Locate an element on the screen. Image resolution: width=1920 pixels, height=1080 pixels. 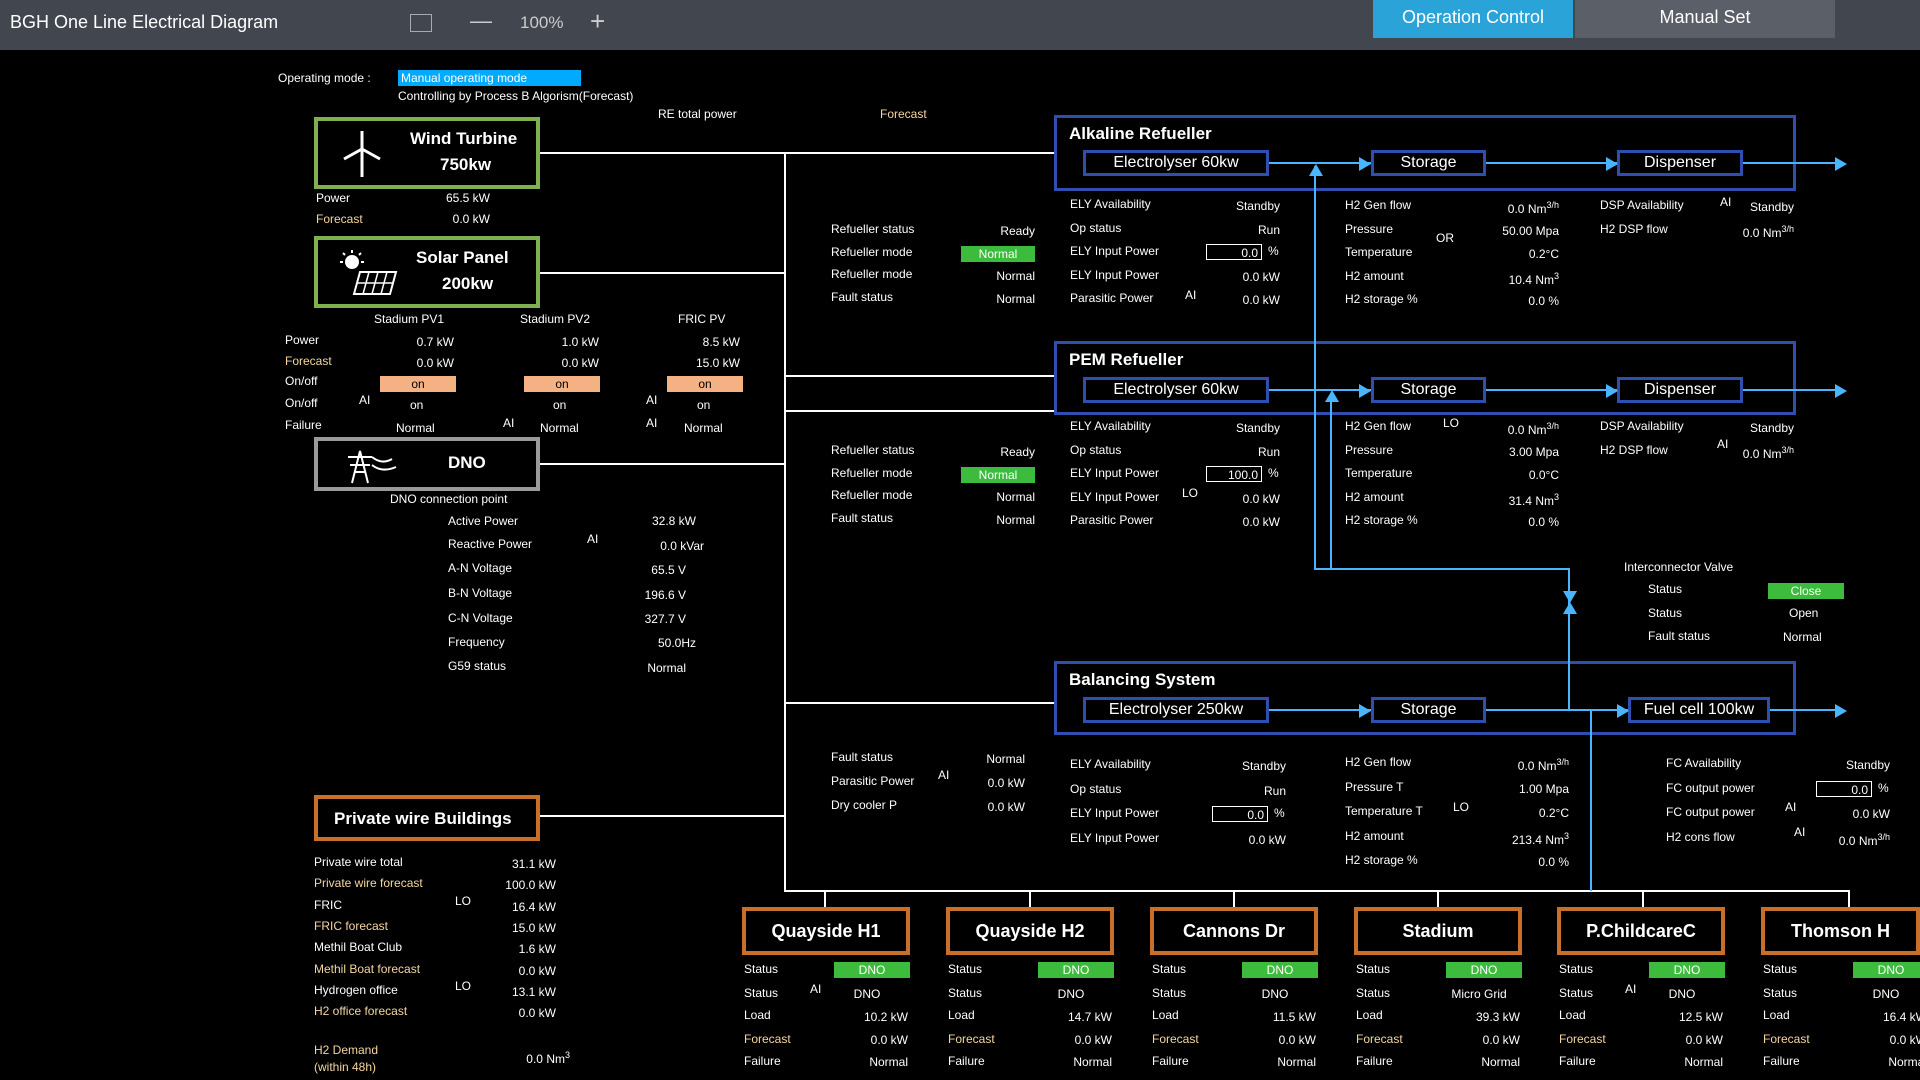
solar-pv2-power: 1.0 kW is located at coordinates (580, 342).